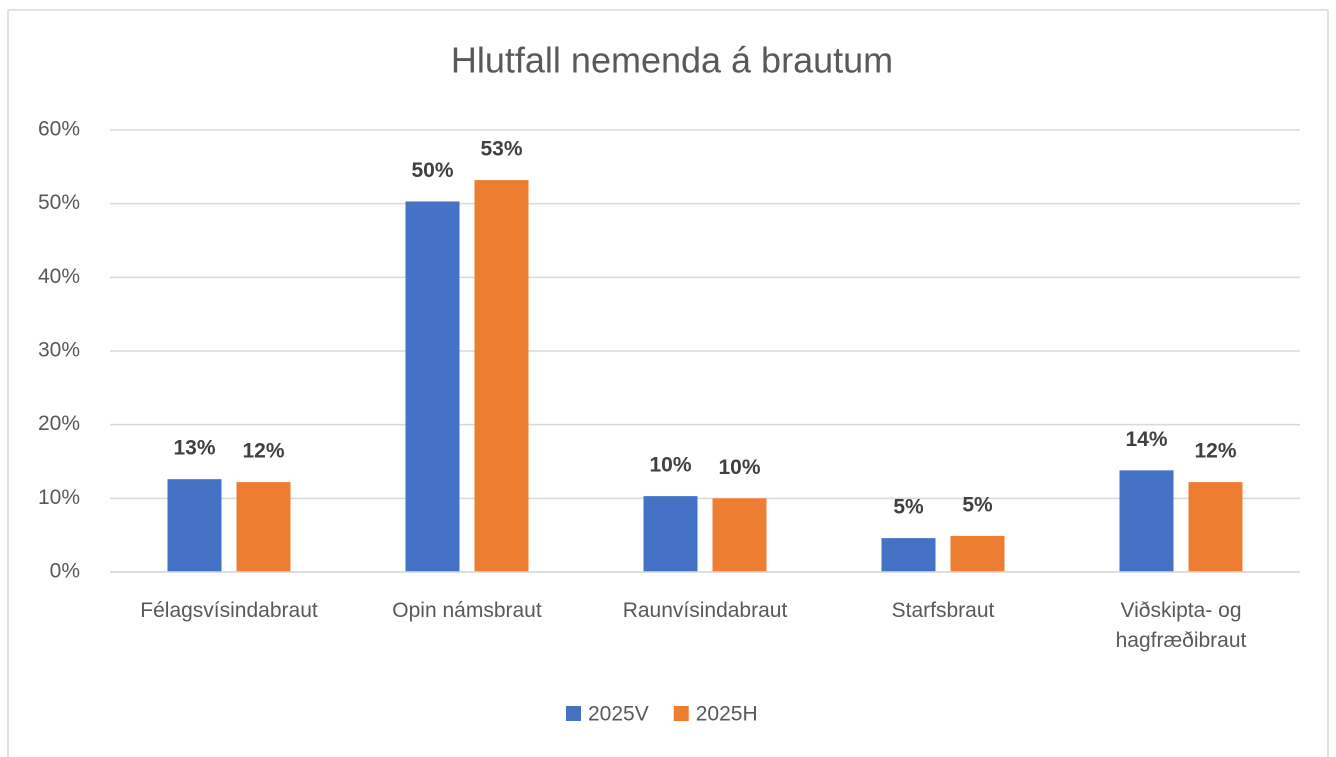  I want to click on y-tick-label: 10%, so click(59, 497).